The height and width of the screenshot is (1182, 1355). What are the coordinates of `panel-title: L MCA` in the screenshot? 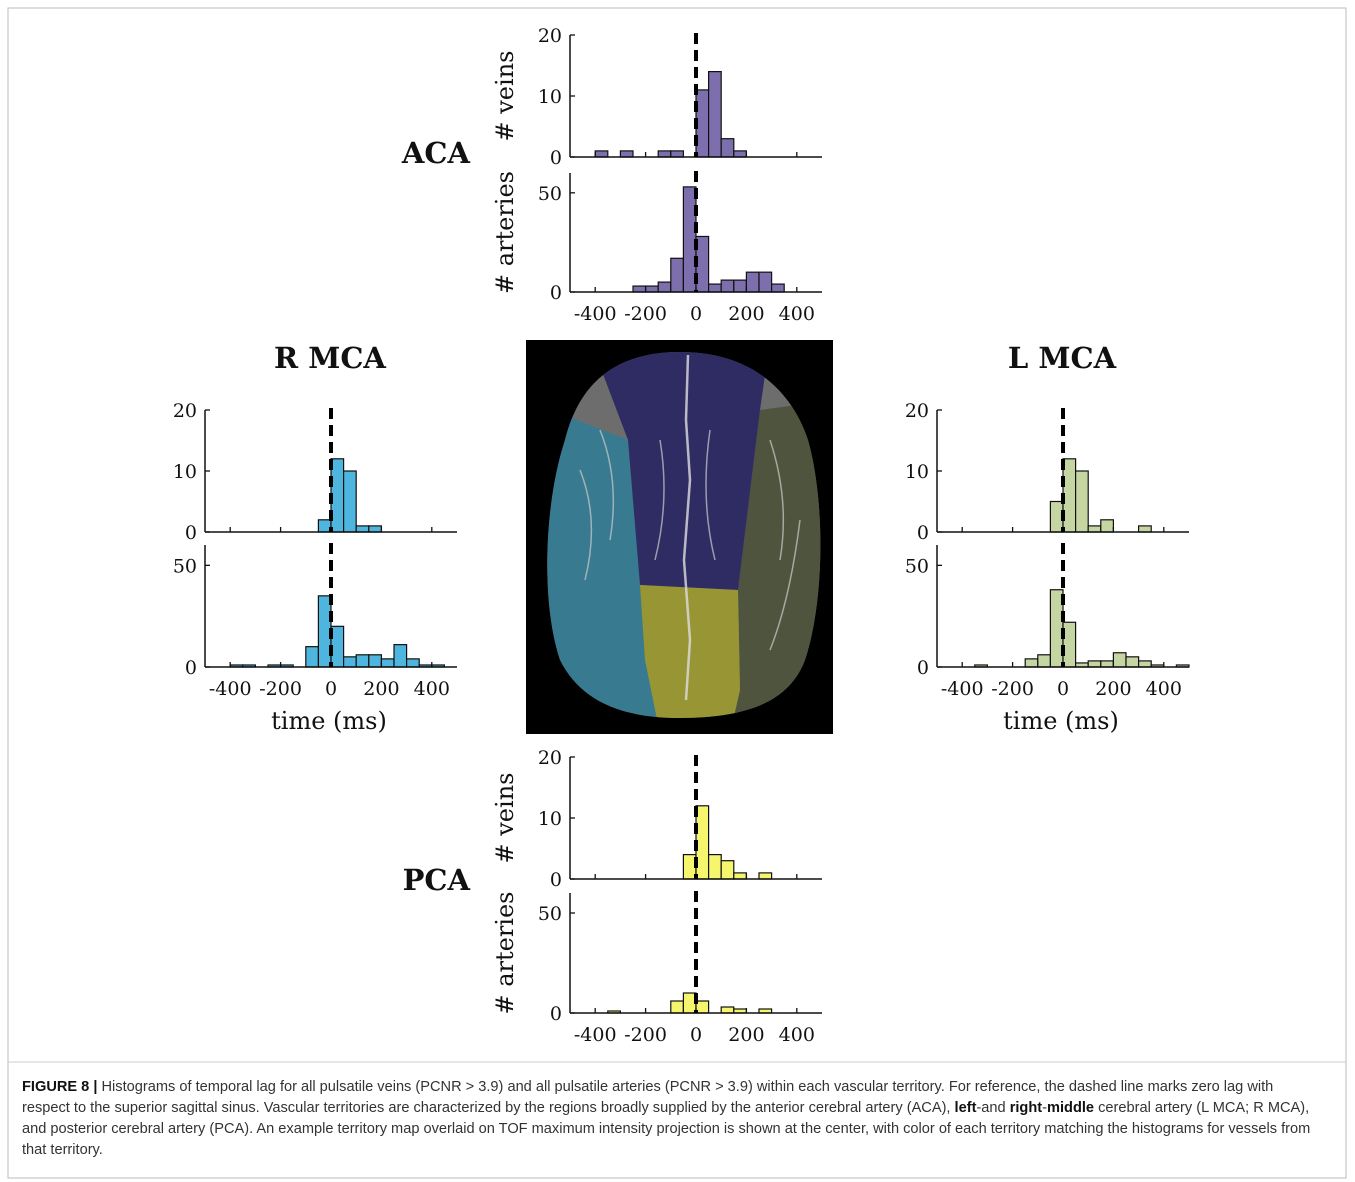 It's located at (1062, 358).